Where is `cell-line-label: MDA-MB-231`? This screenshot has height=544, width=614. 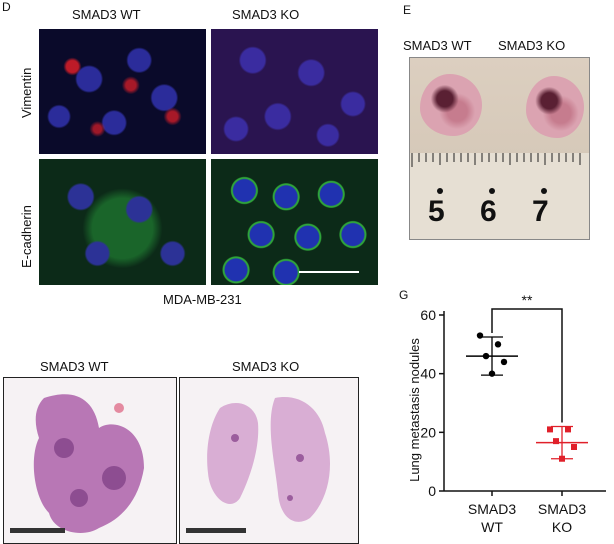
cell-line-label: MDA-MB-231 is located at coordinates (202, 299).